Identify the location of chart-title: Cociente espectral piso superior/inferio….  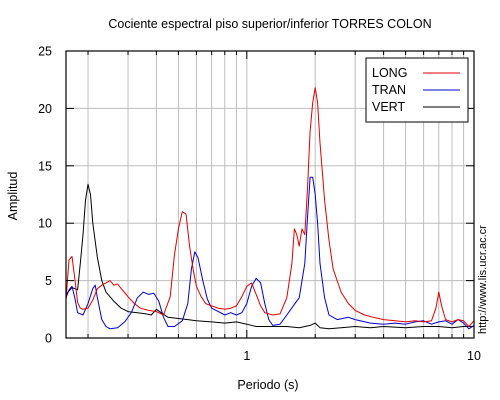
(269, 24).